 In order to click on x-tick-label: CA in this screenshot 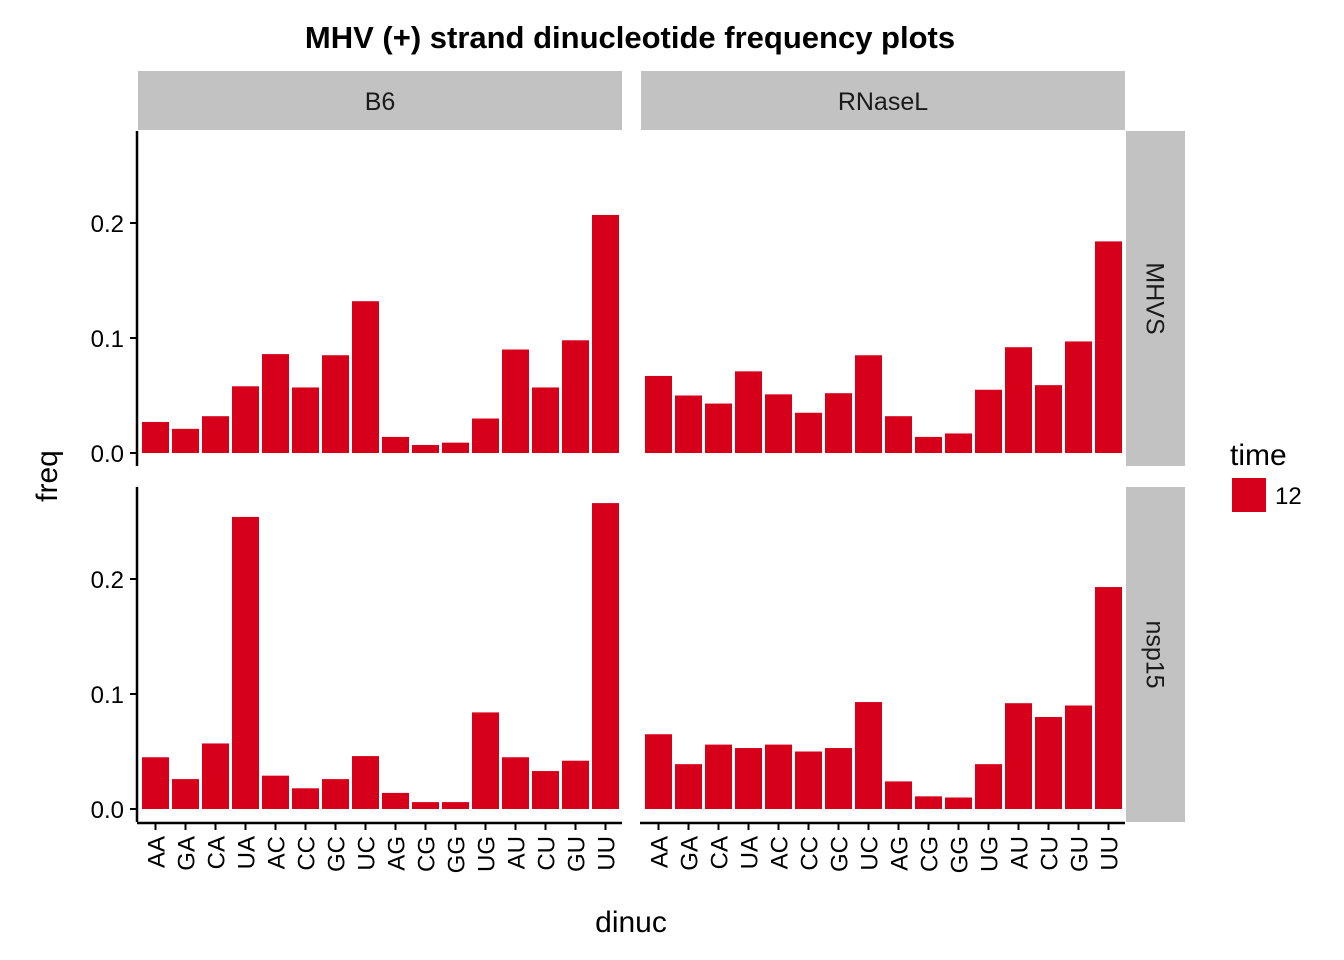, I will do `click(720, 852)`.